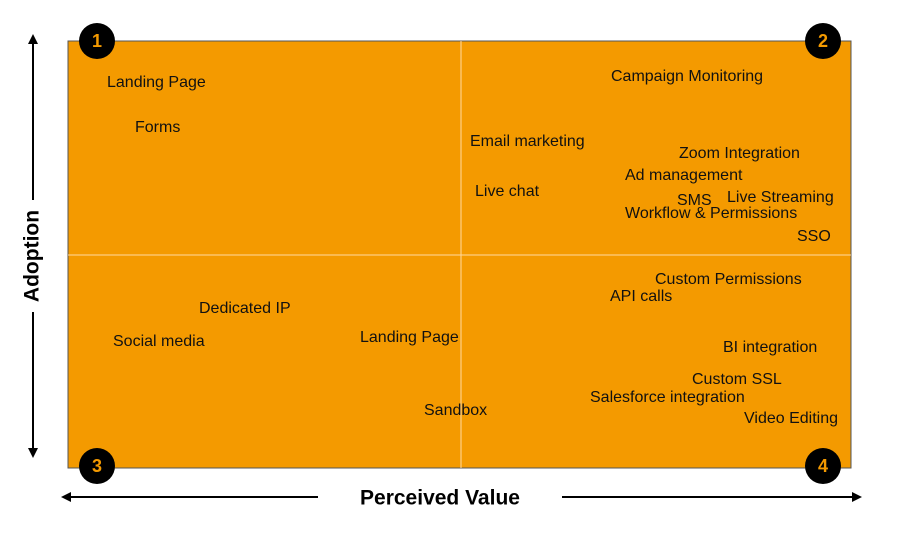  Describe the element at coordinates (527, 141) in the screenshot. I see `feature-label: Email marketing` at that location.